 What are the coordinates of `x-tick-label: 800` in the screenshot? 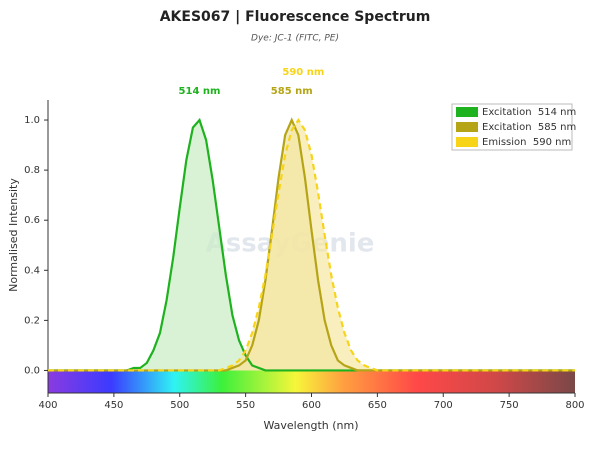 It's located at (574, 405).